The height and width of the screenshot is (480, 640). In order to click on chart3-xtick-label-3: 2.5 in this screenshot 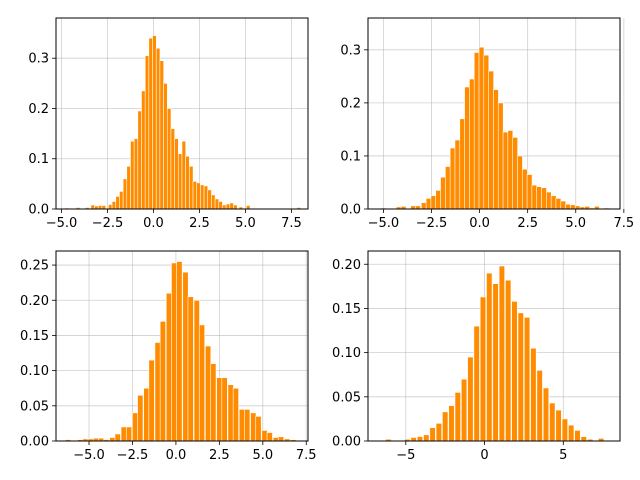, I will do `click(219, 455)`.